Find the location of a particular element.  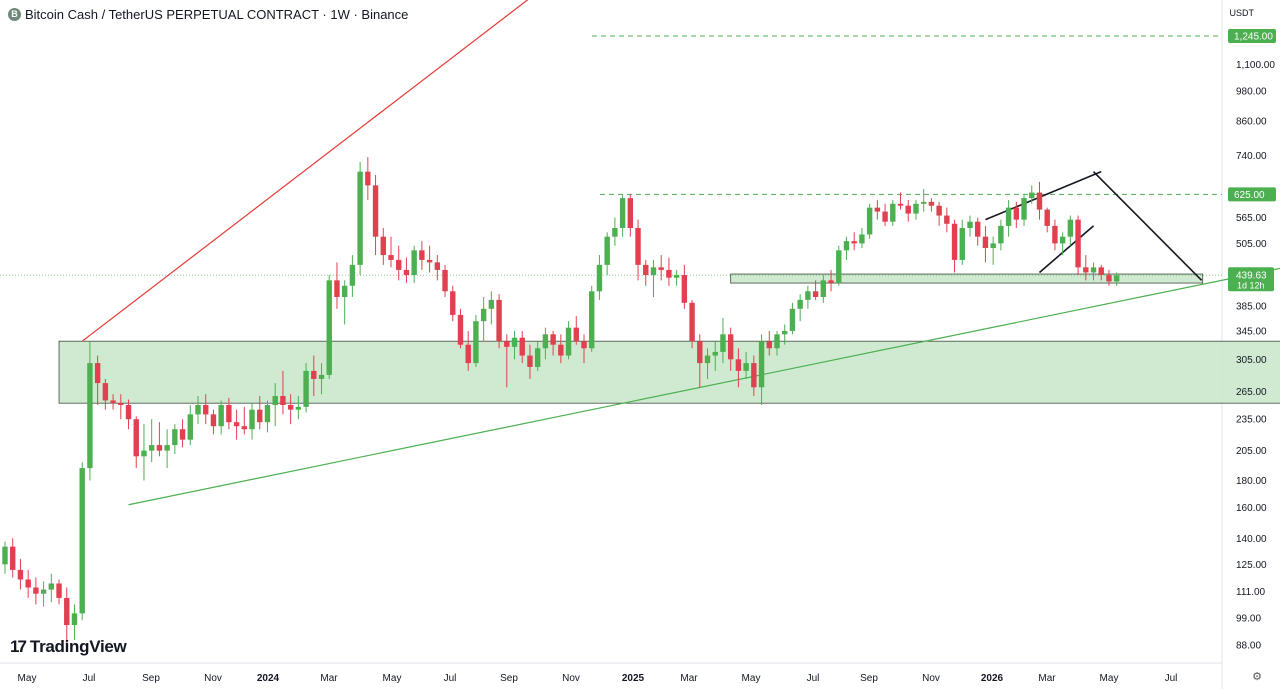

support-zone is located at coordinates (669, 372).